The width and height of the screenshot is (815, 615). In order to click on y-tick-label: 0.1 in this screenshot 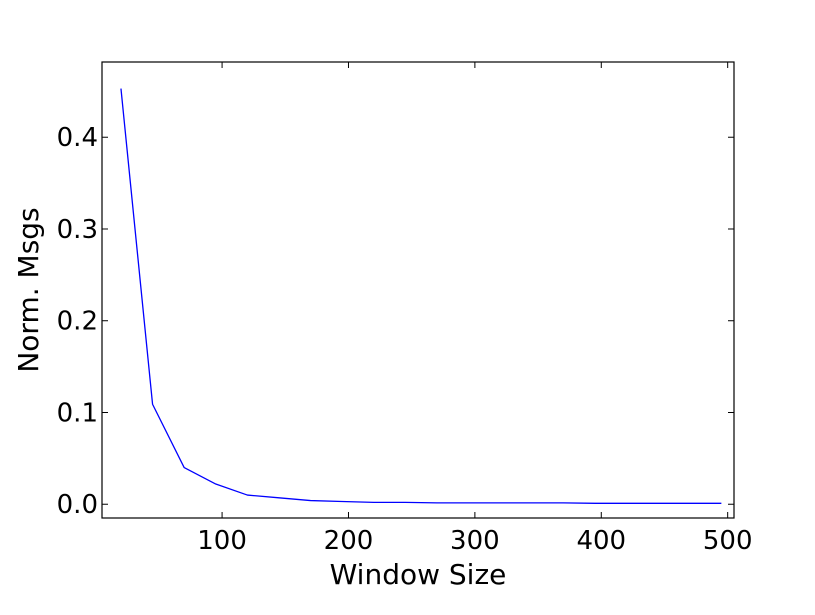, I will do `click(77, 413)`.